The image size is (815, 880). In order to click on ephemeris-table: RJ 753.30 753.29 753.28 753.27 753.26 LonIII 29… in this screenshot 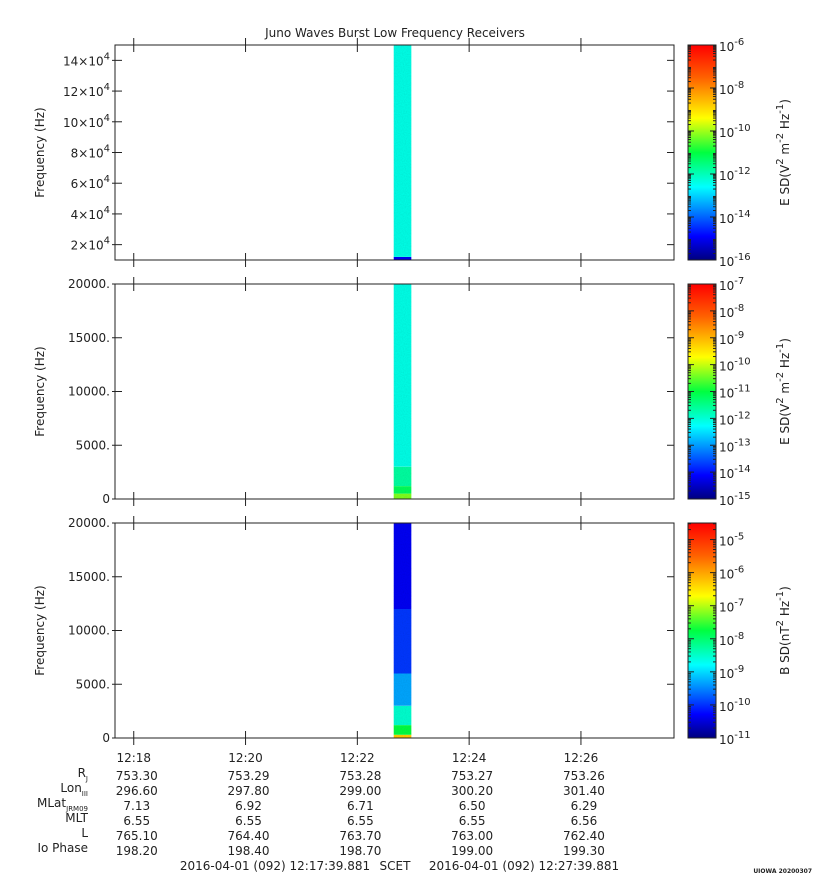, I will do `click(321, 812)`.